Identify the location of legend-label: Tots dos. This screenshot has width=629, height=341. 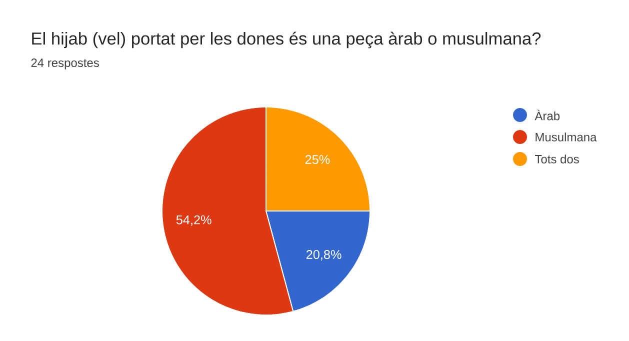
(556, 159).